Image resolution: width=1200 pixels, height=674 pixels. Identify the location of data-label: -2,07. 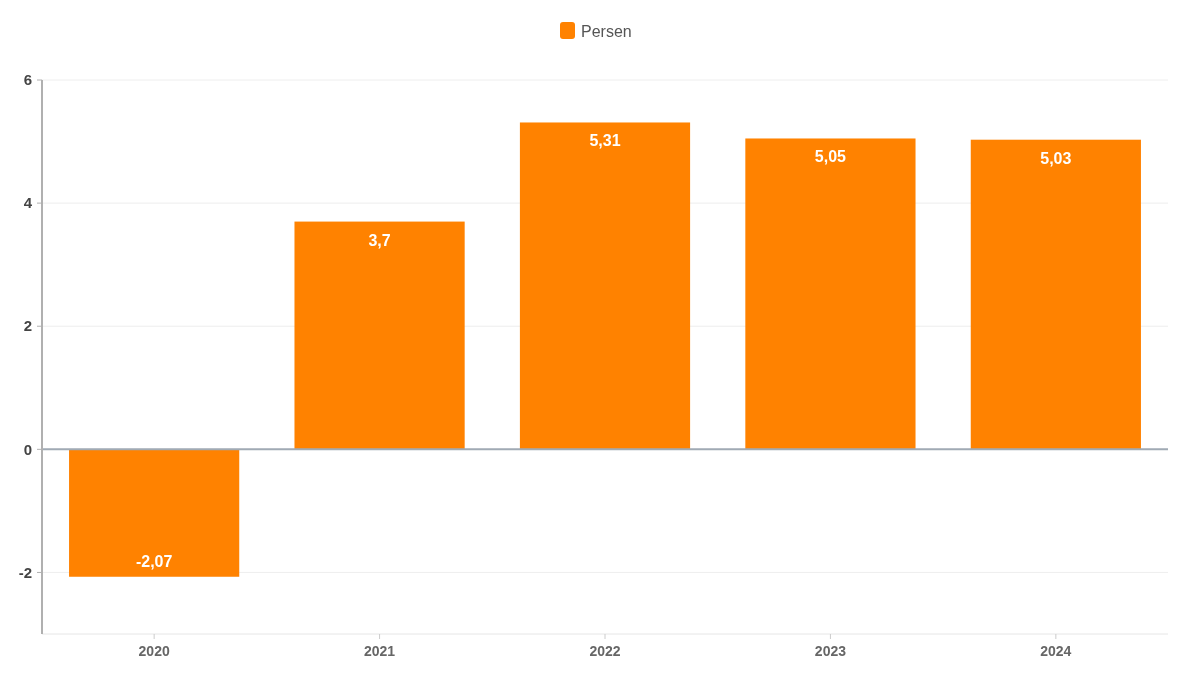
(154, 561).